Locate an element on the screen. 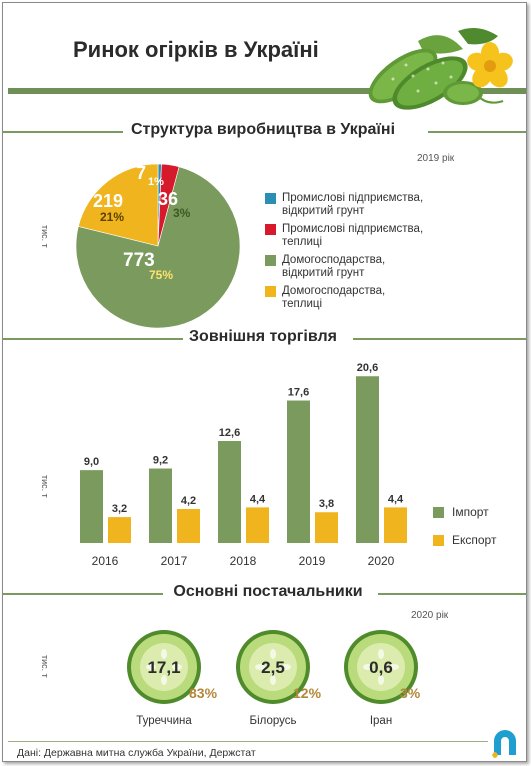 This screenshot has width=531, height=766. suppliers-year-note: 2020 рік is located at coordinates (430, 615).